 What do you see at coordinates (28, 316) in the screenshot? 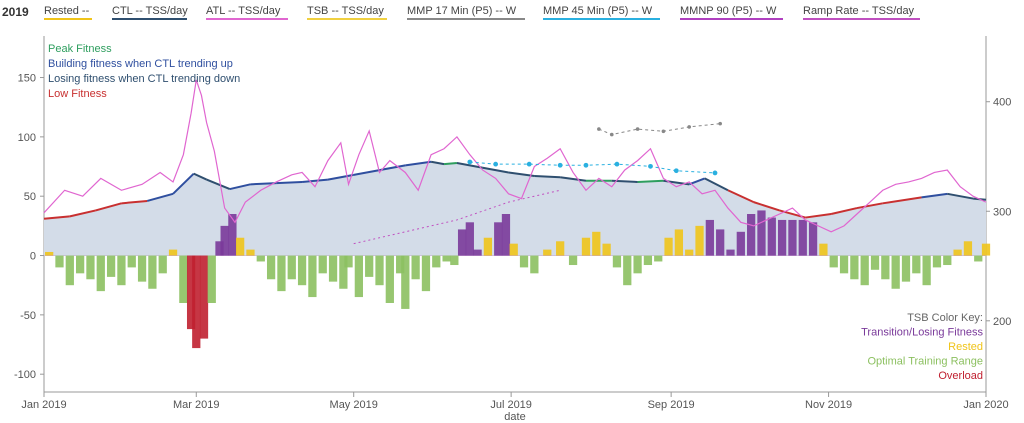
I see `left-tick-label: -50` at bounding box center [28, 316].